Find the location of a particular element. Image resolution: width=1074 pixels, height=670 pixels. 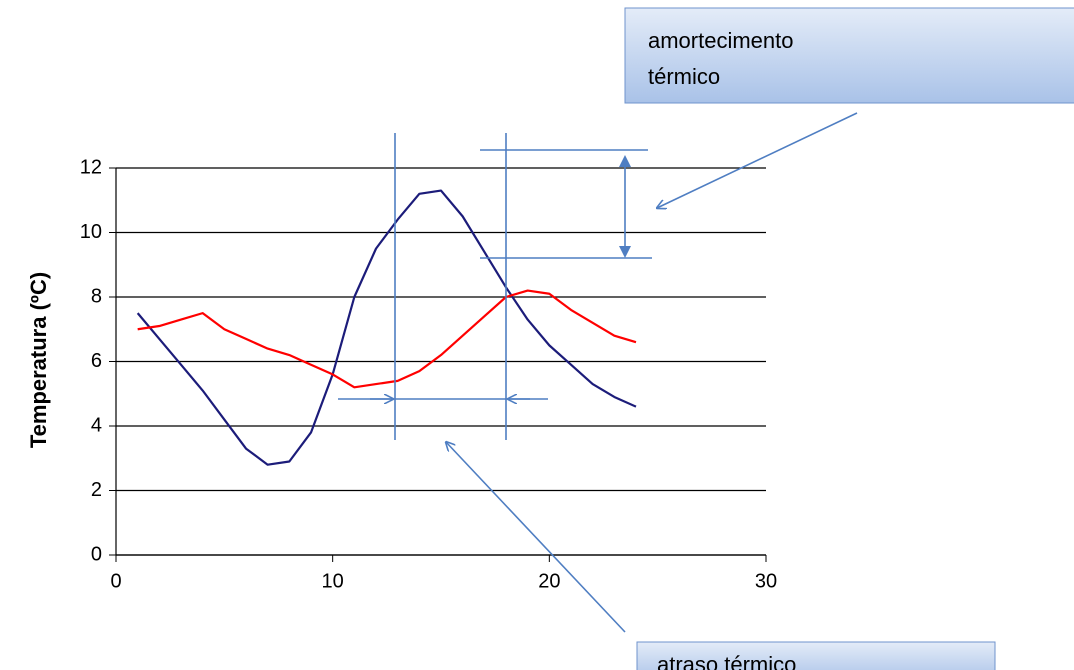

line-series is located at coordinates (387, 339).